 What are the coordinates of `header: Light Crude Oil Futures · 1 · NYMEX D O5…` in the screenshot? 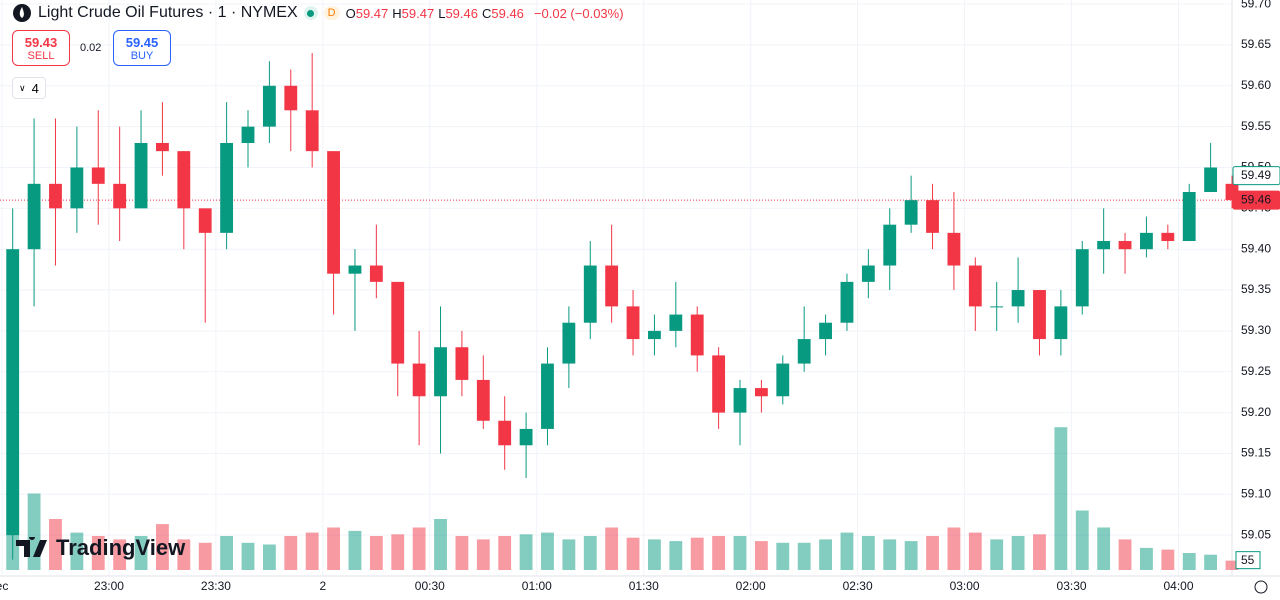 It's located at (318, 13).